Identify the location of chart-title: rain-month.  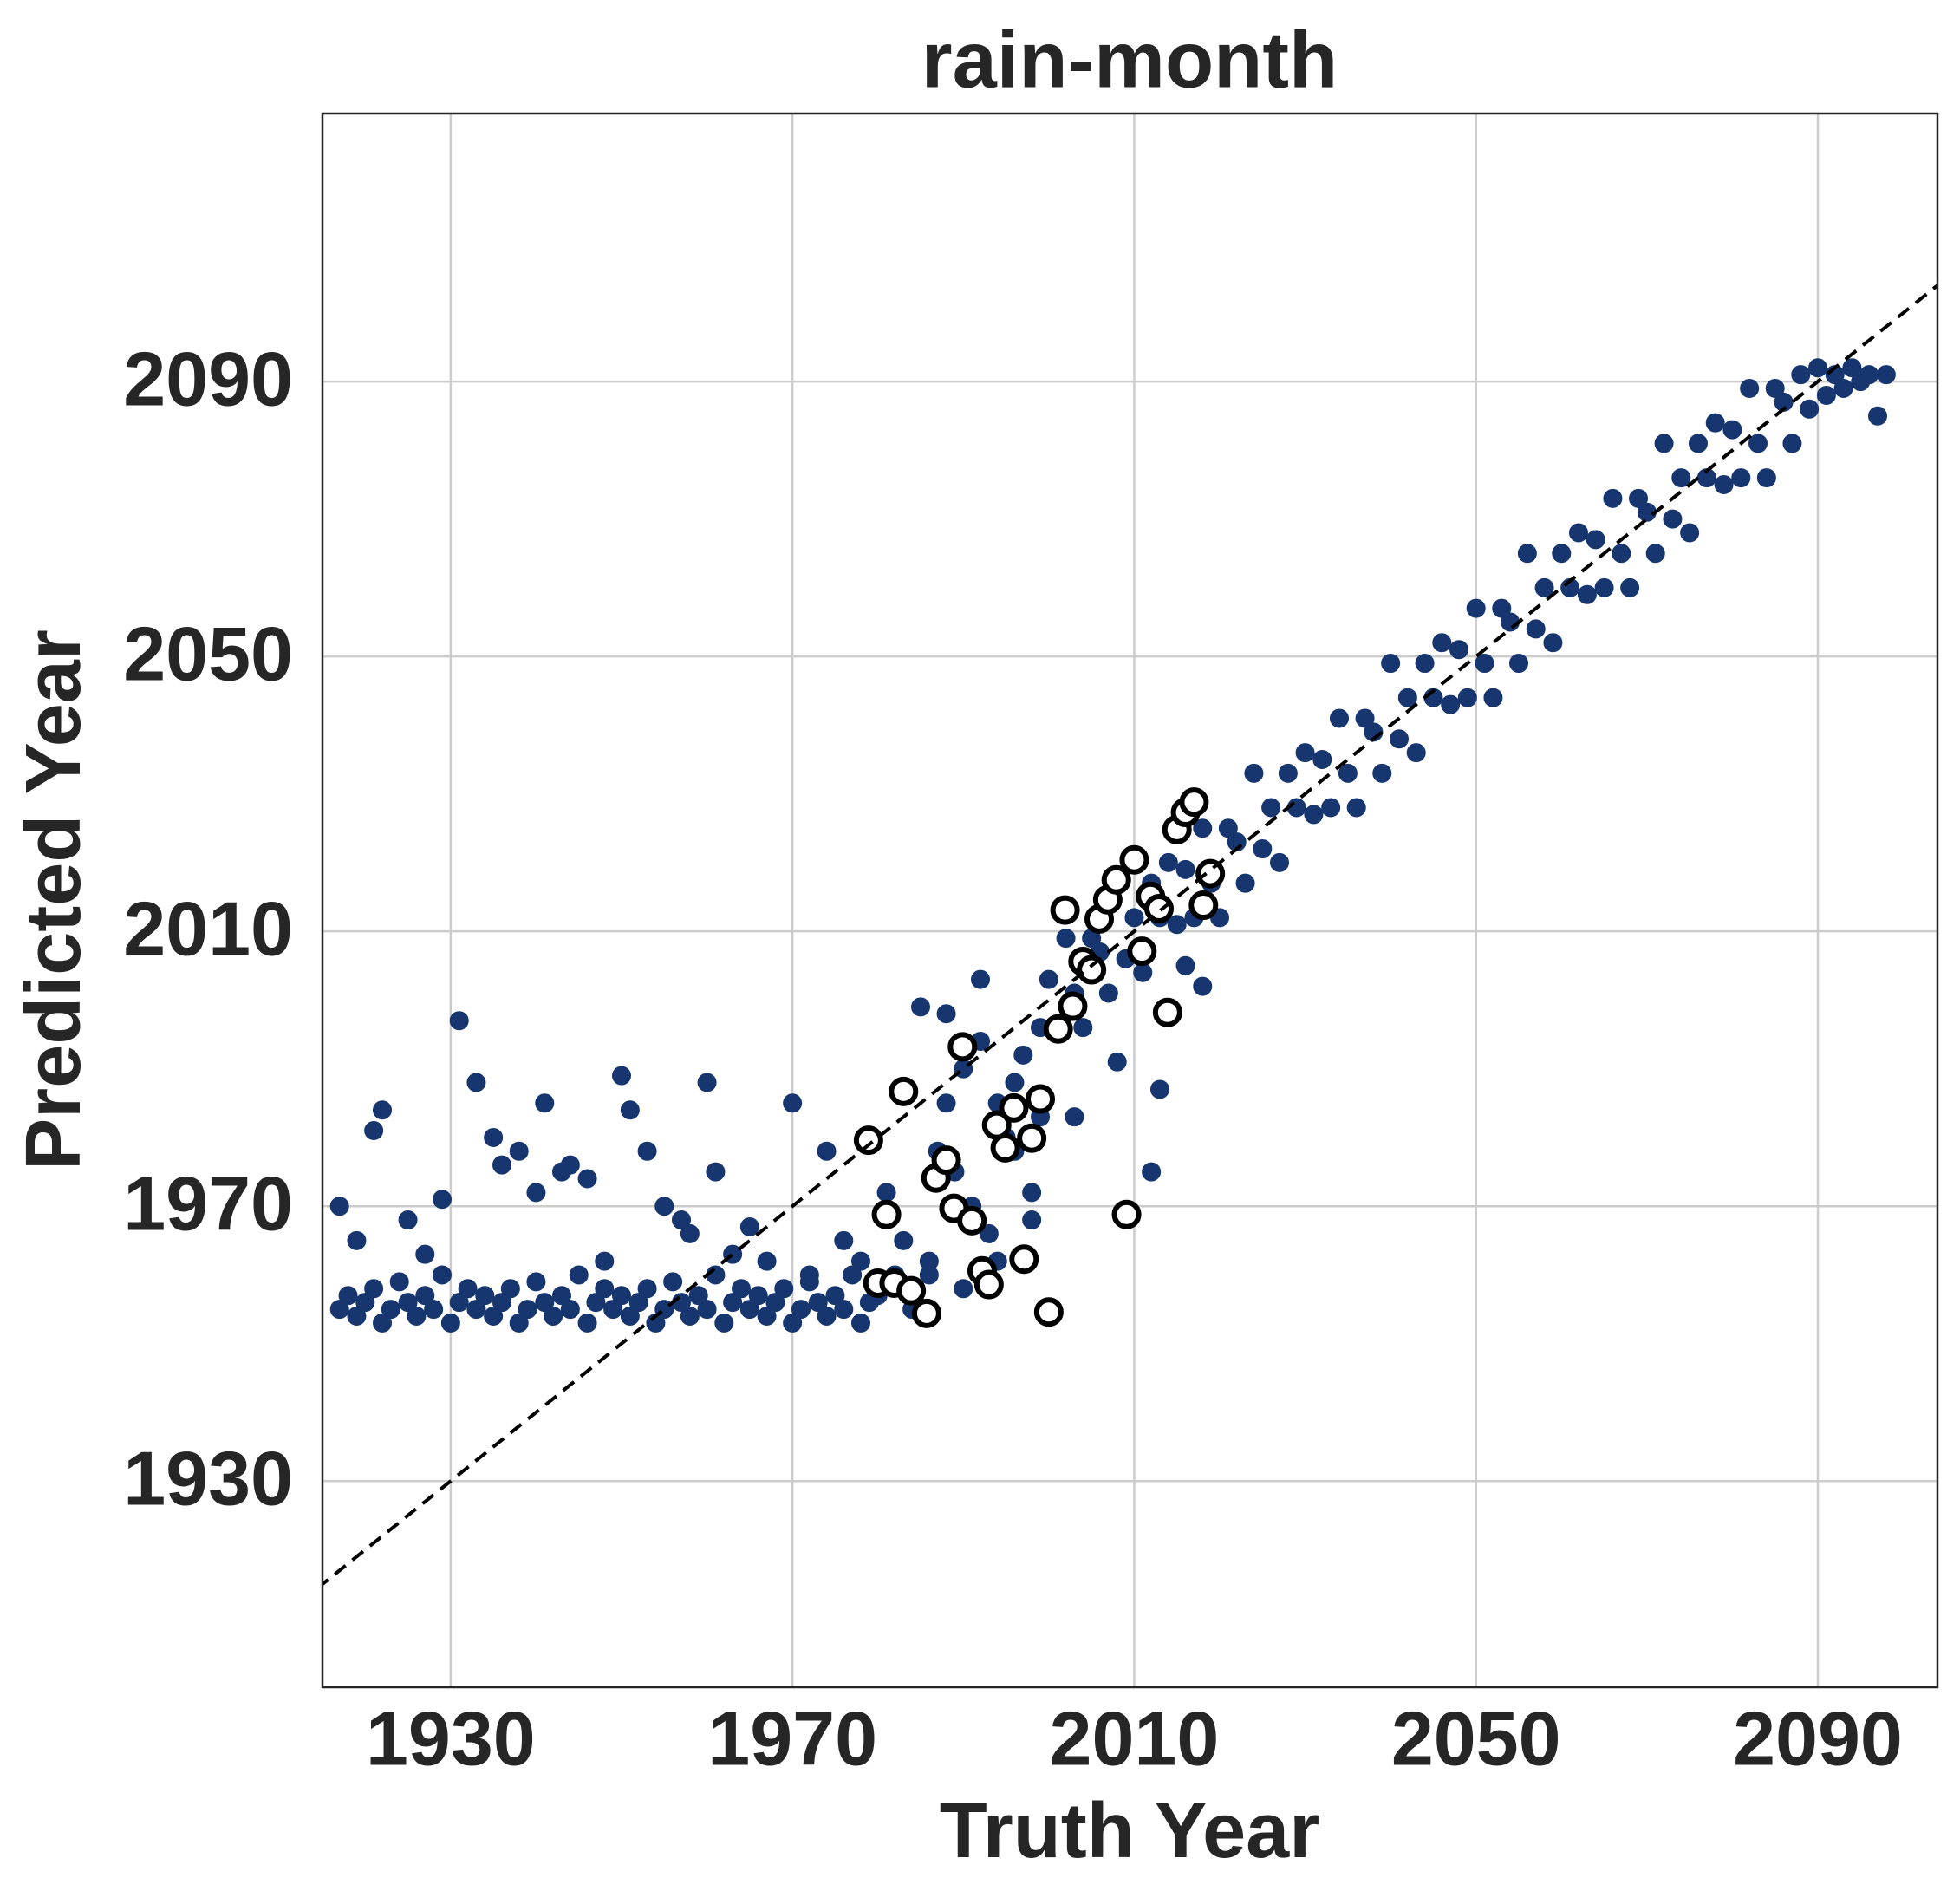
(1129, 60).